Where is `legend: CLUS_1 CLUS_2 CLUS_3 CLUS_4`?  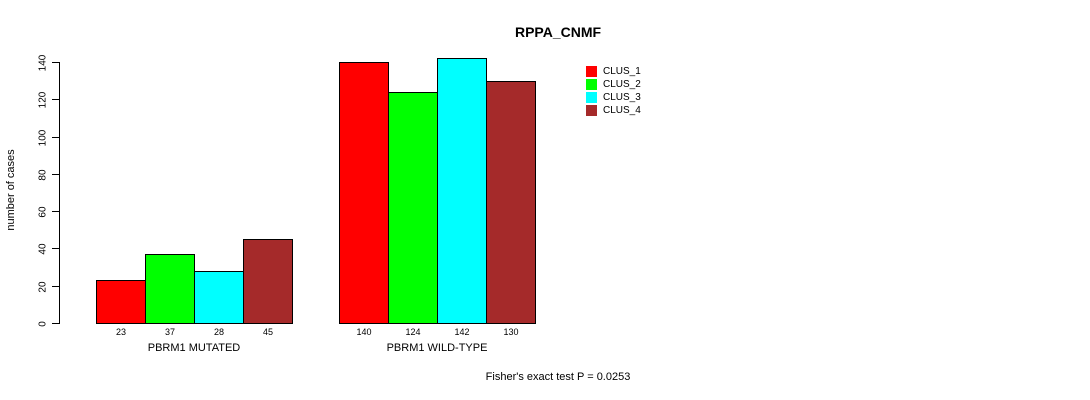
legend: CLUS_1 CLUS_2 CLUS_3 CLUS_4 is located at coordinates (613, 91).